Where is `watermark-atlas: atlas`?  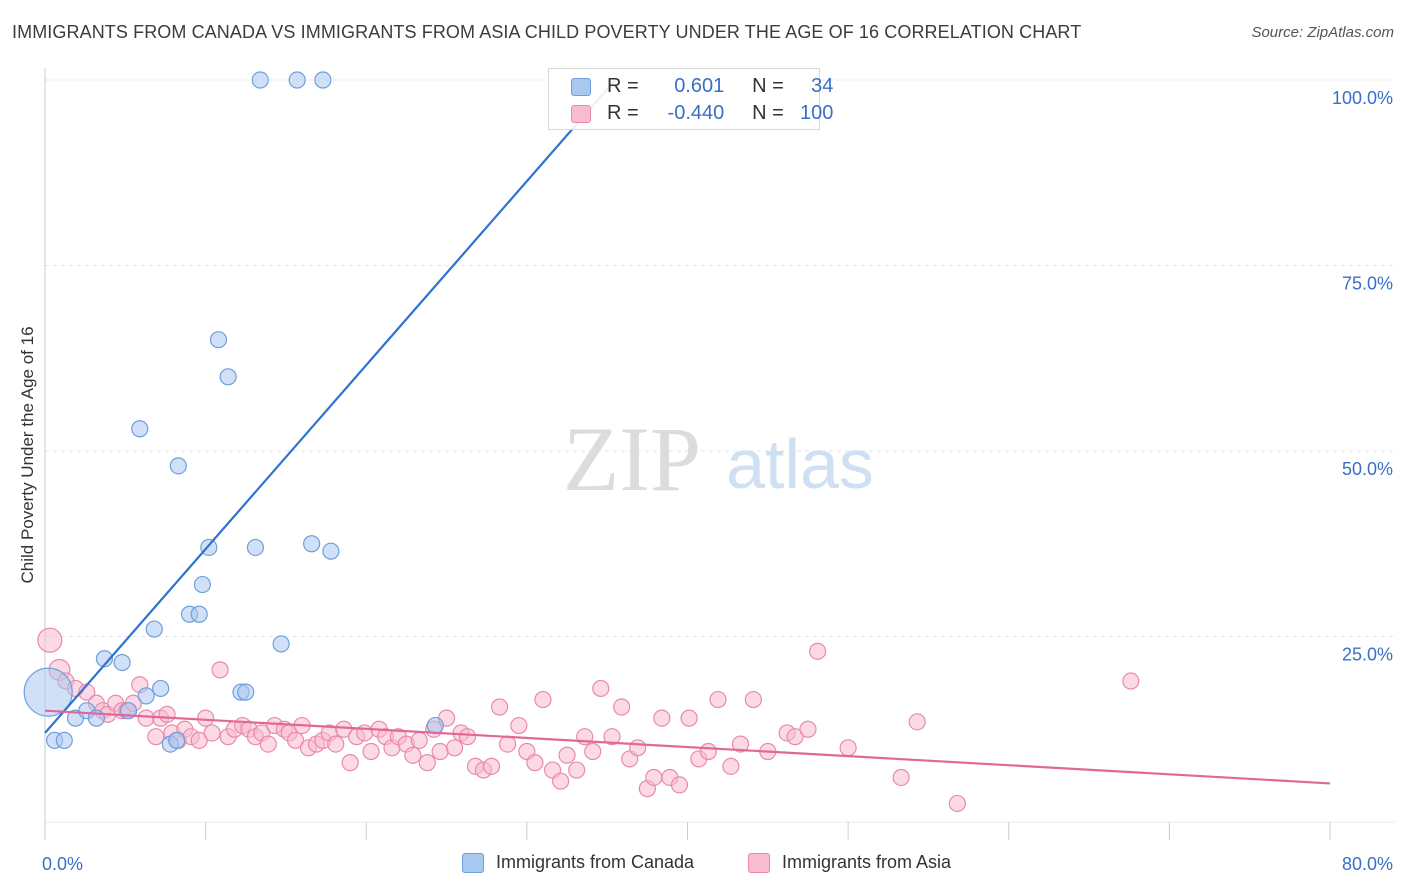
watermark-atlas: atlas is located at coordinates (800, 464).